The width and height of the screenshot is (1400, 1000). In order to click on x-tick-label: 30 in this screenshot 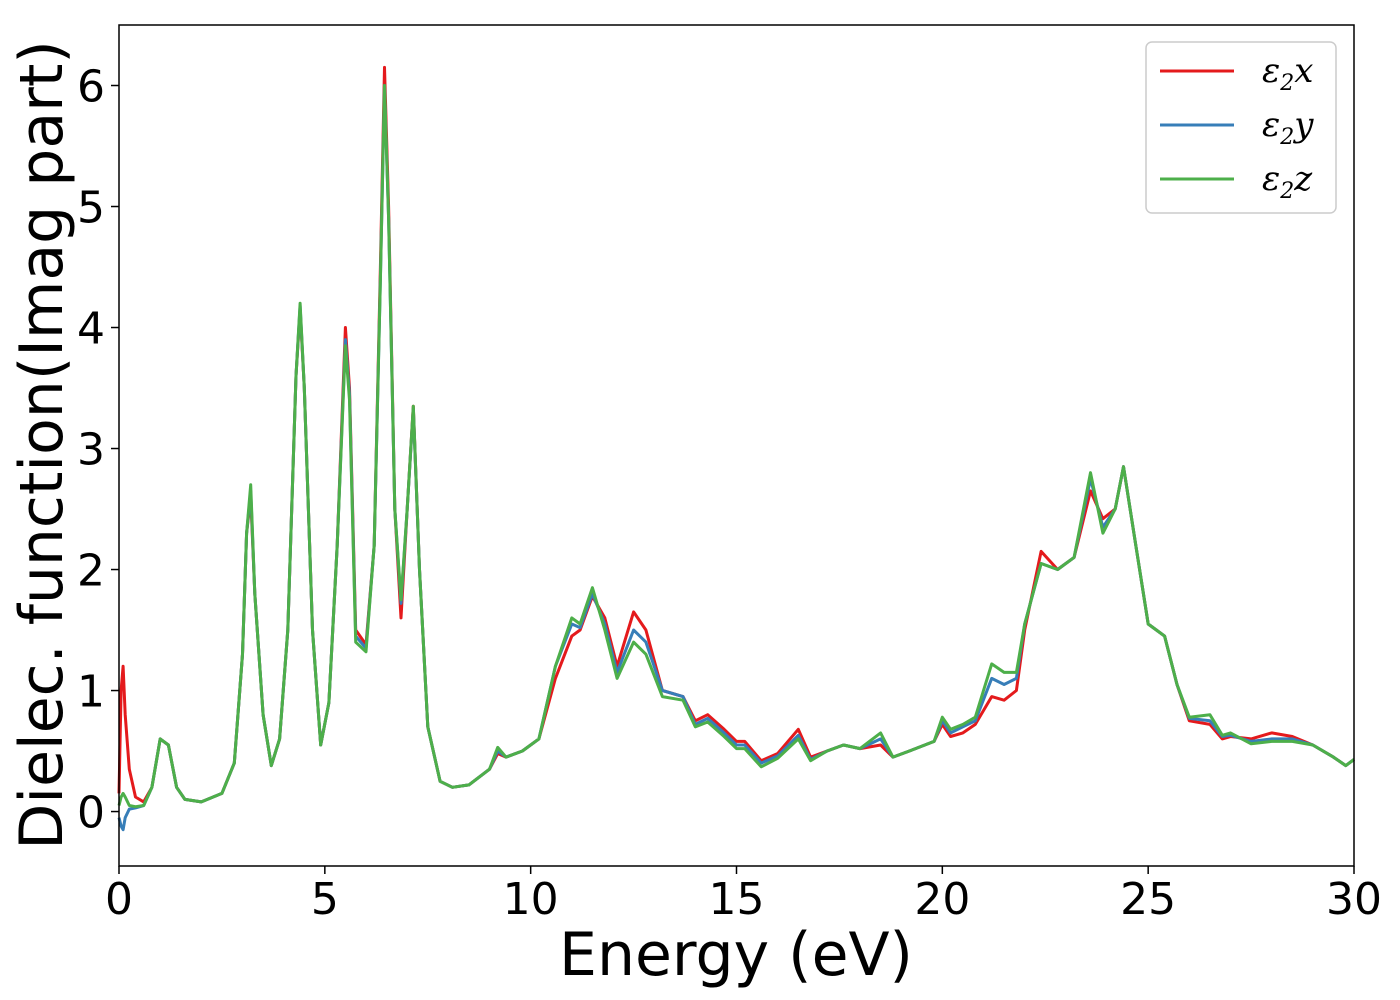, I will do `click(1354, 899)`.